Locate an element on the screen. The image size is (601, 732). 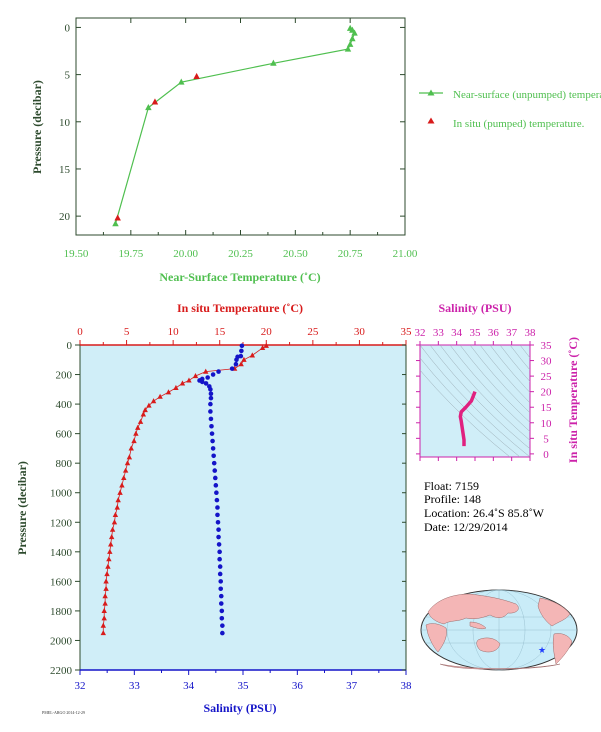
profile-number: Profile: 148 is located at coordinates (452, 499).